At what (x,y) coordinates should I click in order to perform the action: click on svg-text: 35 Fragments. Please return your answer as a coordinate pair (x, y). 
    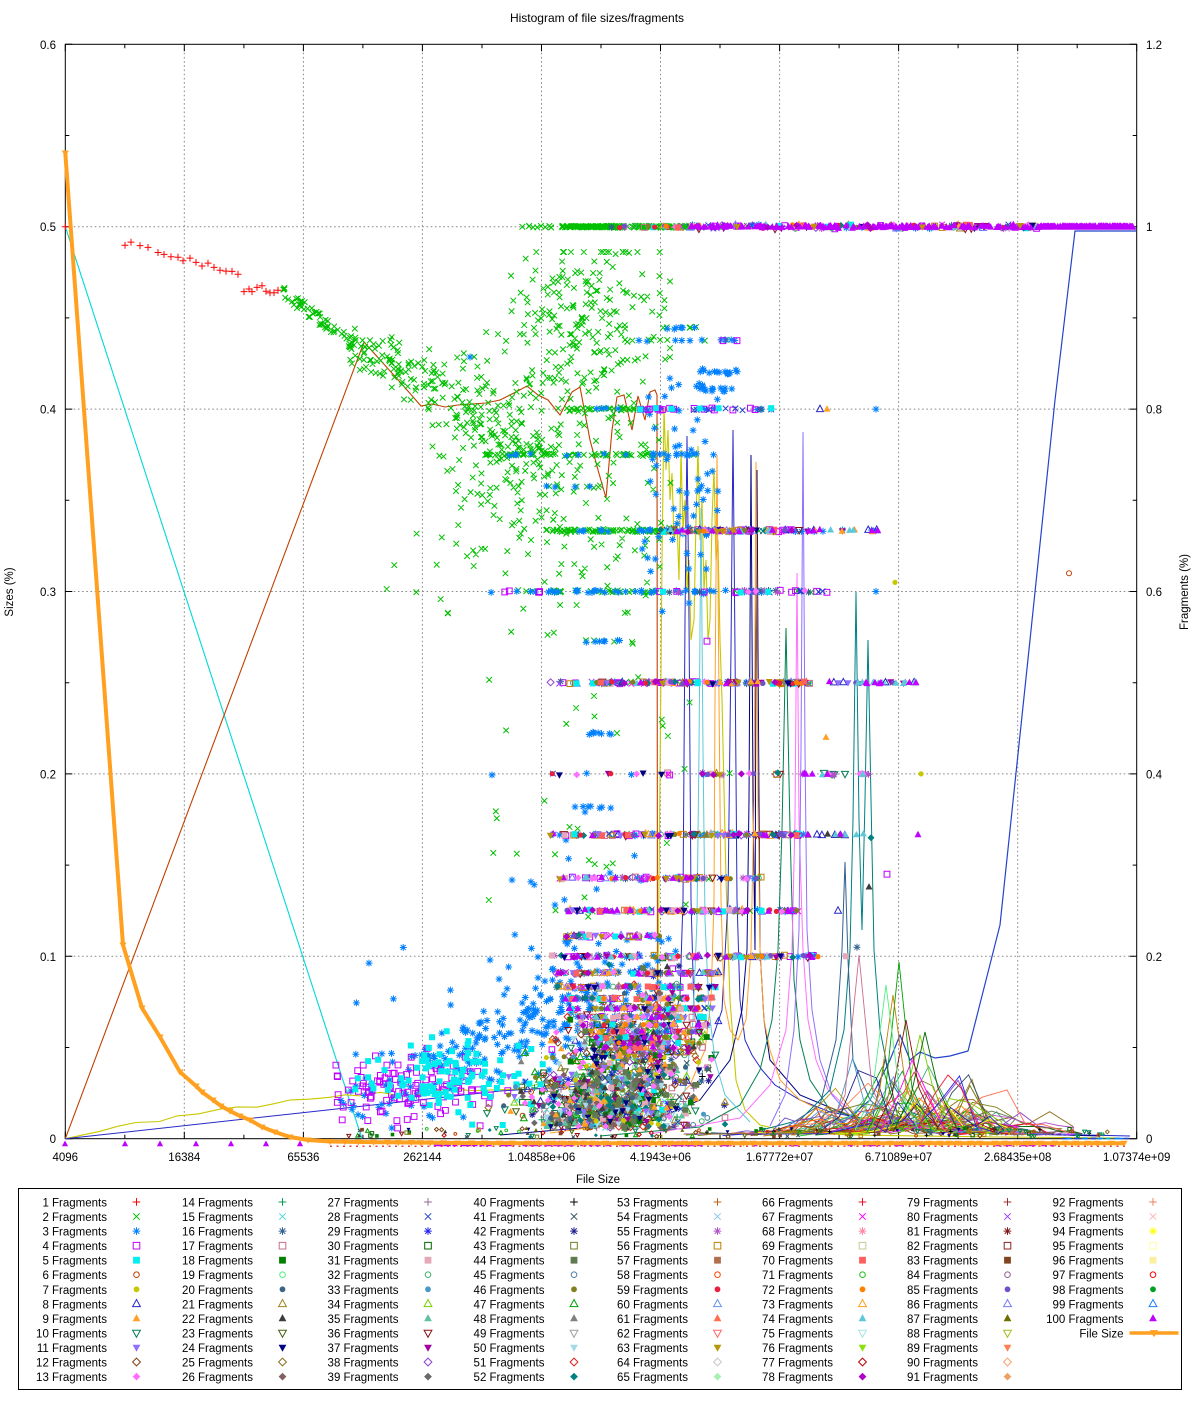
    Looking at the image, I should click on (363, 1320).